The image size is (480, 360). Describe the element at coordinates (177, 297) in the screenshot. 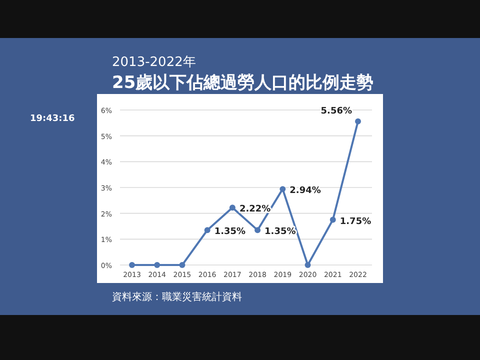

I see `source-note: 資料來源：職業災害統計資料` at that location.